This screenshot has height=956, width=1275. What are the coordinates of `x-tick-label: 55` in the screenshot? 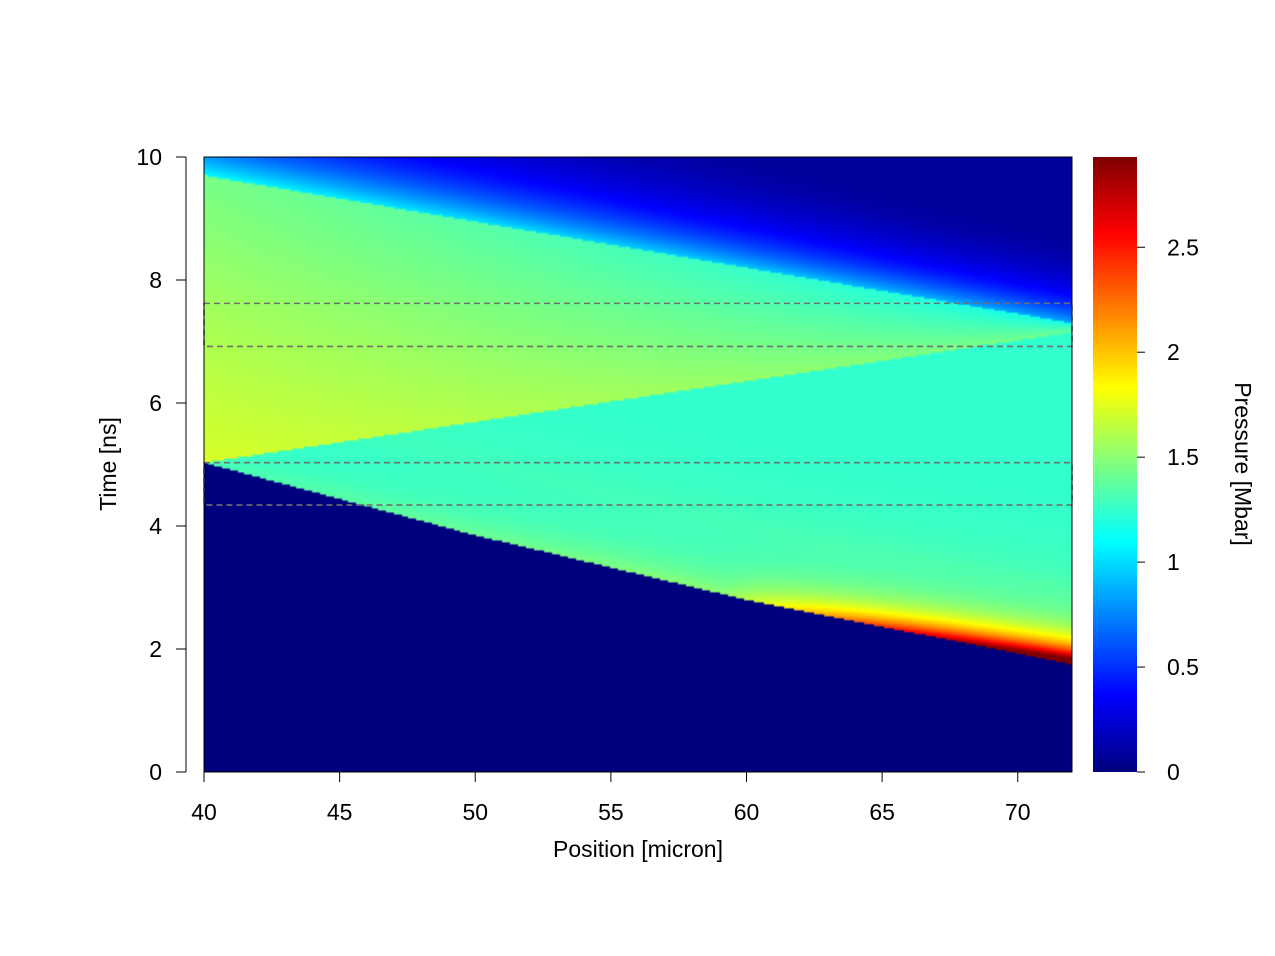 It's located at (611, 812).